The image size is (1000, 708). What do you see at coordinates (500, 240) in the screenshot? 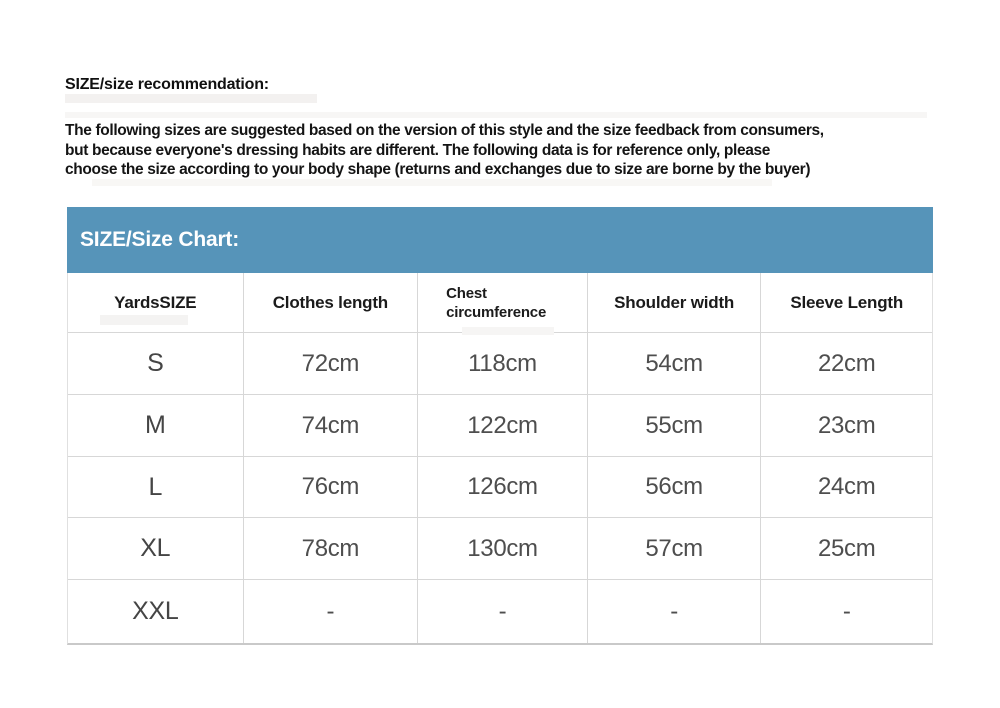
I see `size-chart-title-bar: SIZE/Size Chart:` at bounding box center [500, 240].